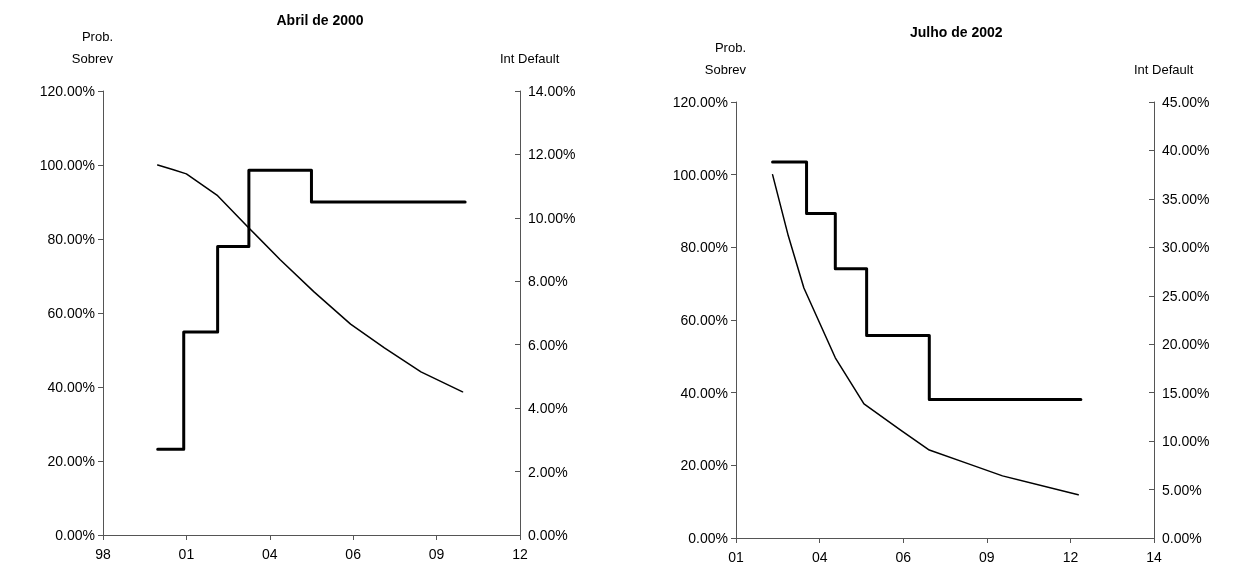  I want to click on y2-tick-label: 6.00%, so click(548, 344).